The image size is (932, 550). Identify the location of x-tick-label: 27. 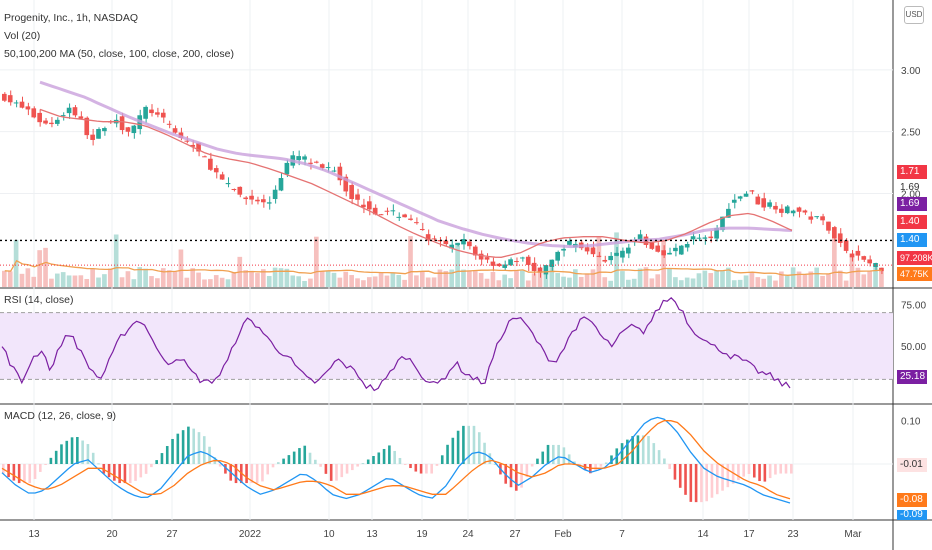
(515, 534).